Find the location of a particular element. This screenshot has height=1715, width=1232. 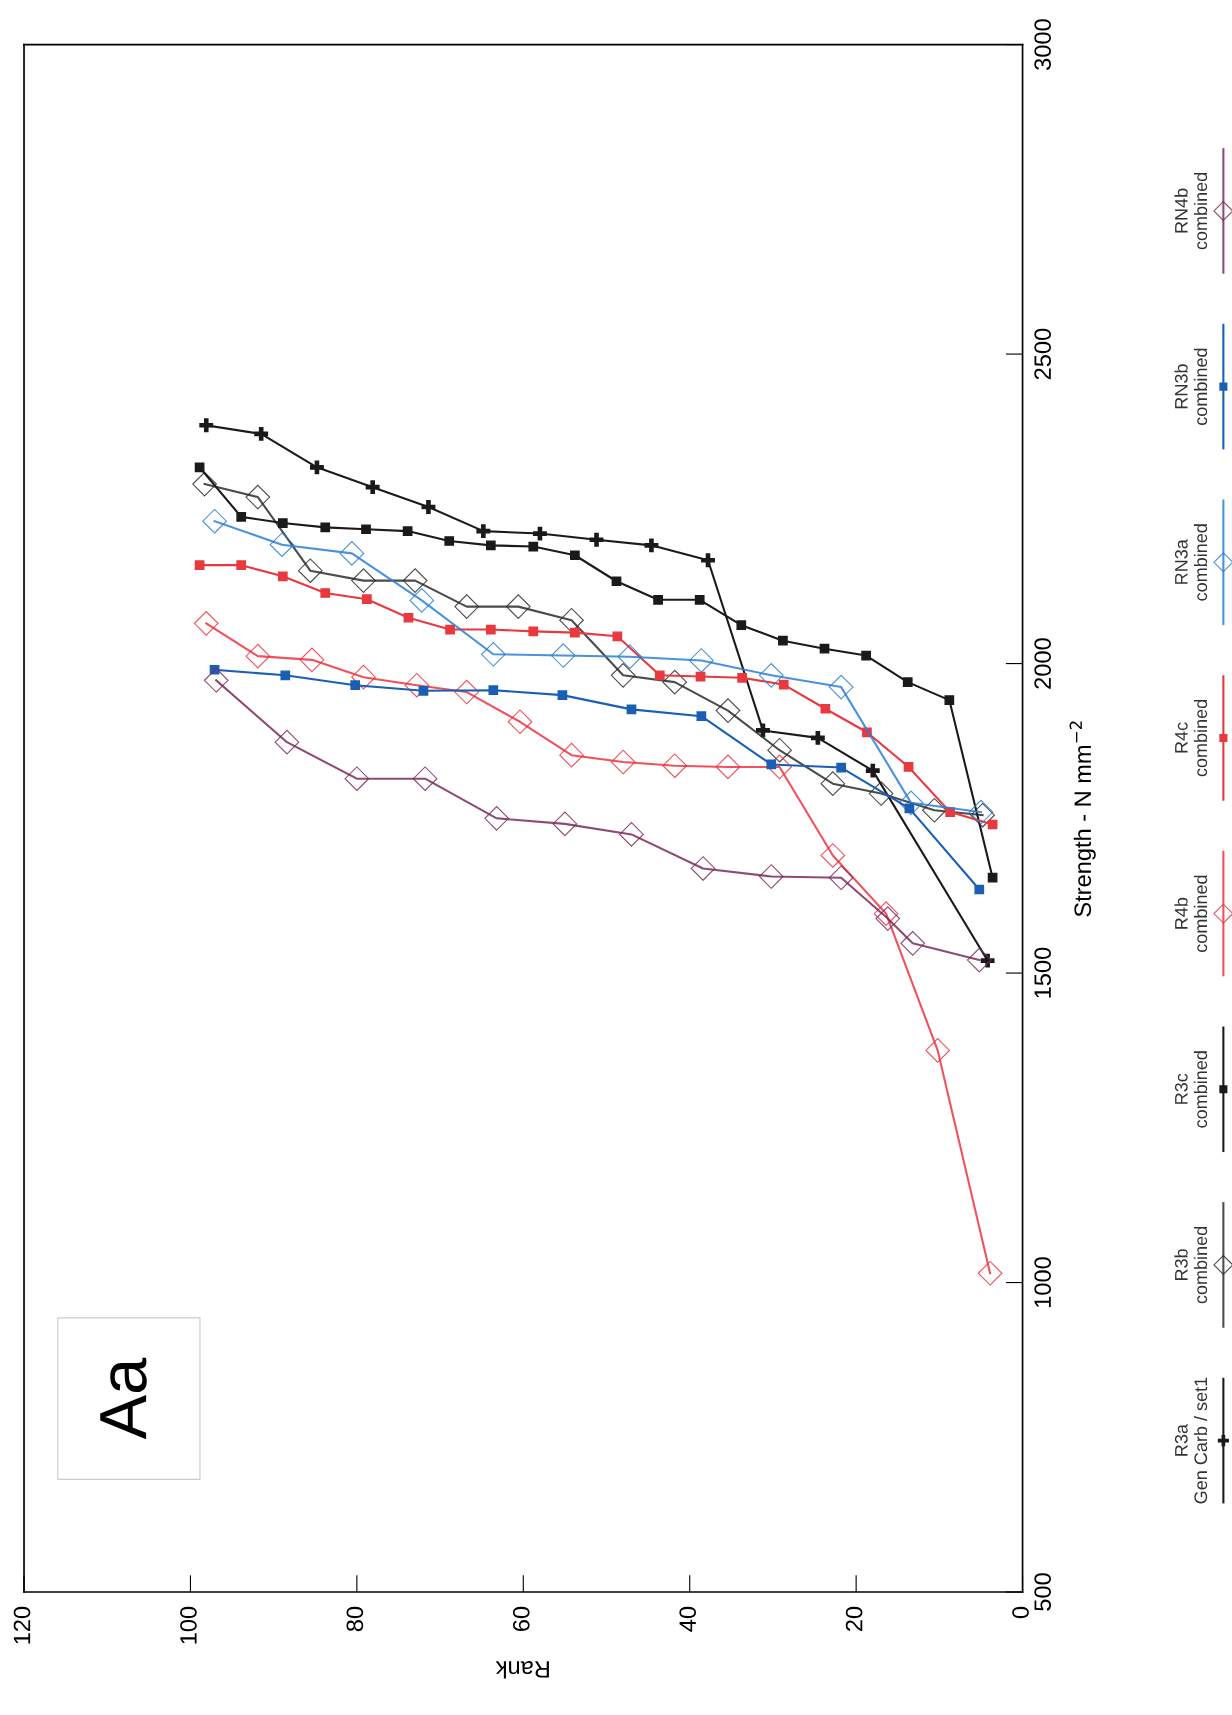

y-tick-label: 3000 is located at coordinates (1043, 44).